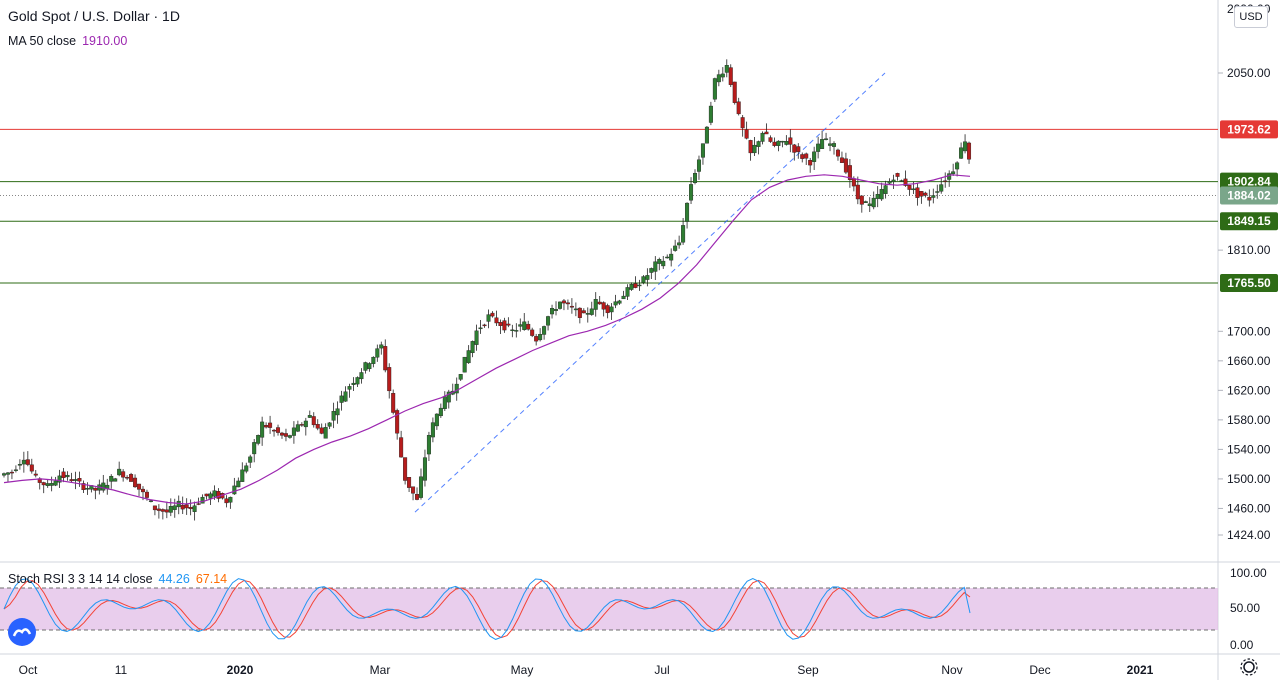 Image resolution: width=1280 pixels, height=683 pixels. I want to click on level-label-text: 1902.84, so click(1249, 182).